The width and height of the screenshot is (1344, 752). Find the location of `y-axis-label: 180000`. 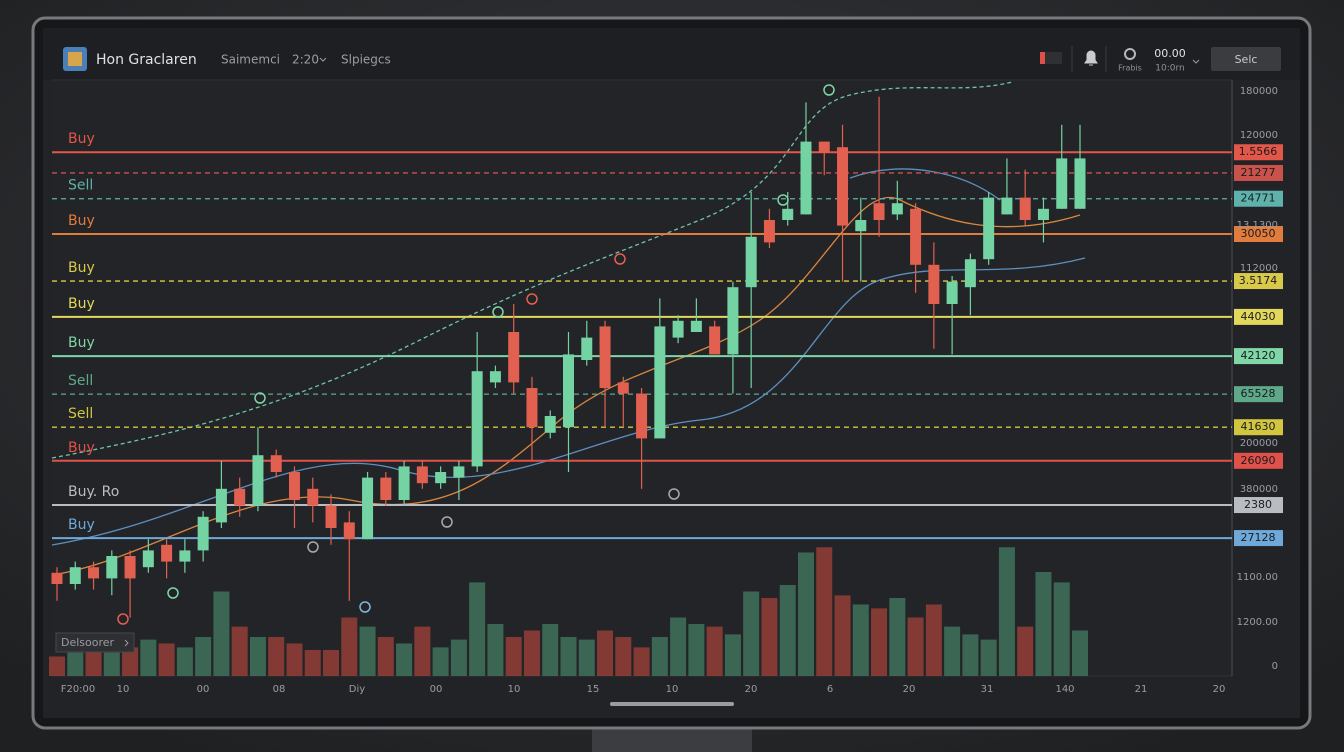

y-axis-label: 180000 is located at coordinates (1259, 91).